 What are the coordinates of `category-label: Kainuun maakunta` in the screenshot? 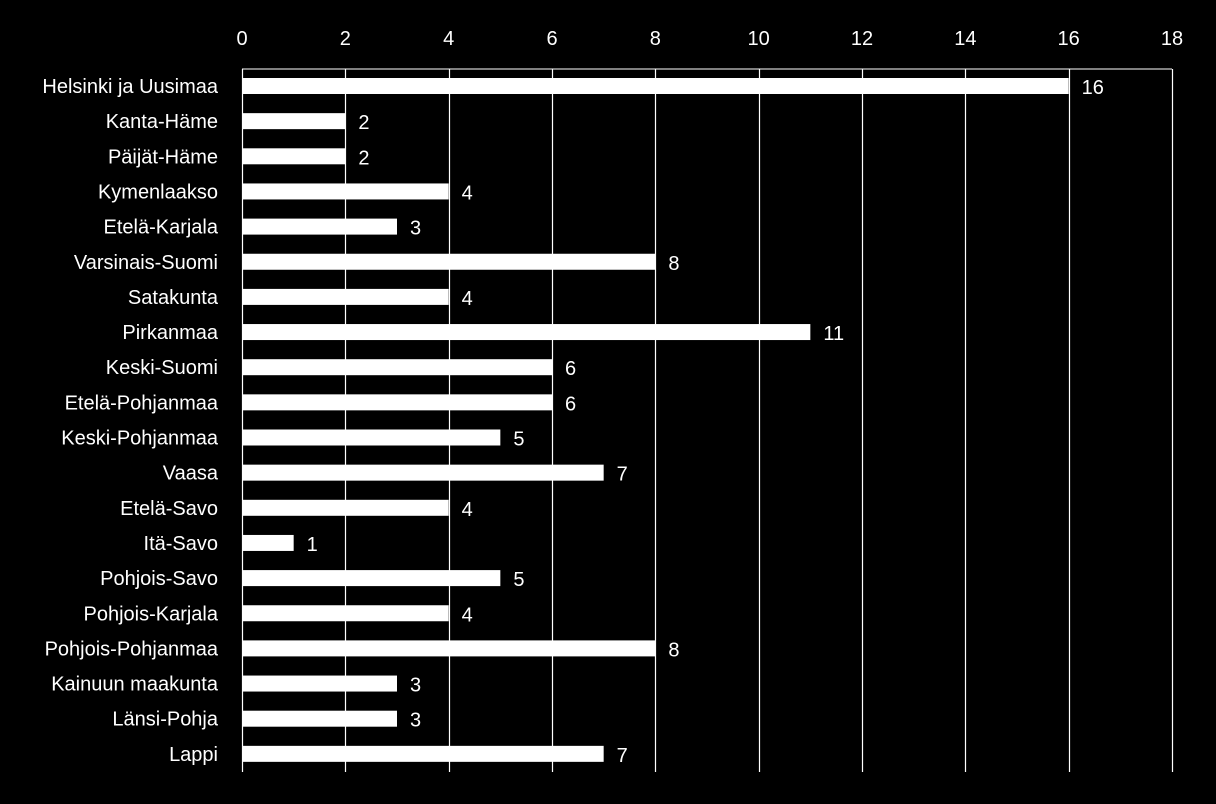 It's located at (135, 685).